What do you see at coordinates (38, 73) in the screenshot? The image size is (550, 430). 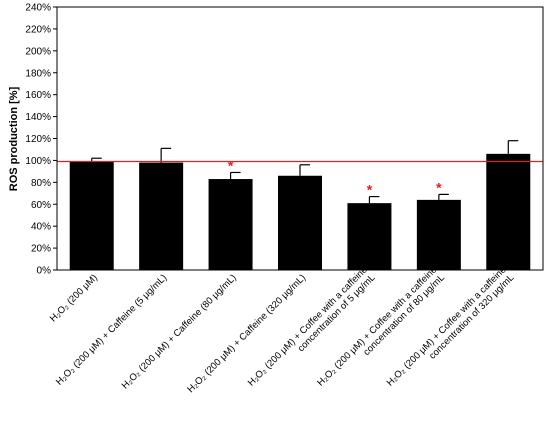 I see `y-tick-label: 180%` at bounding box center [38, 73].